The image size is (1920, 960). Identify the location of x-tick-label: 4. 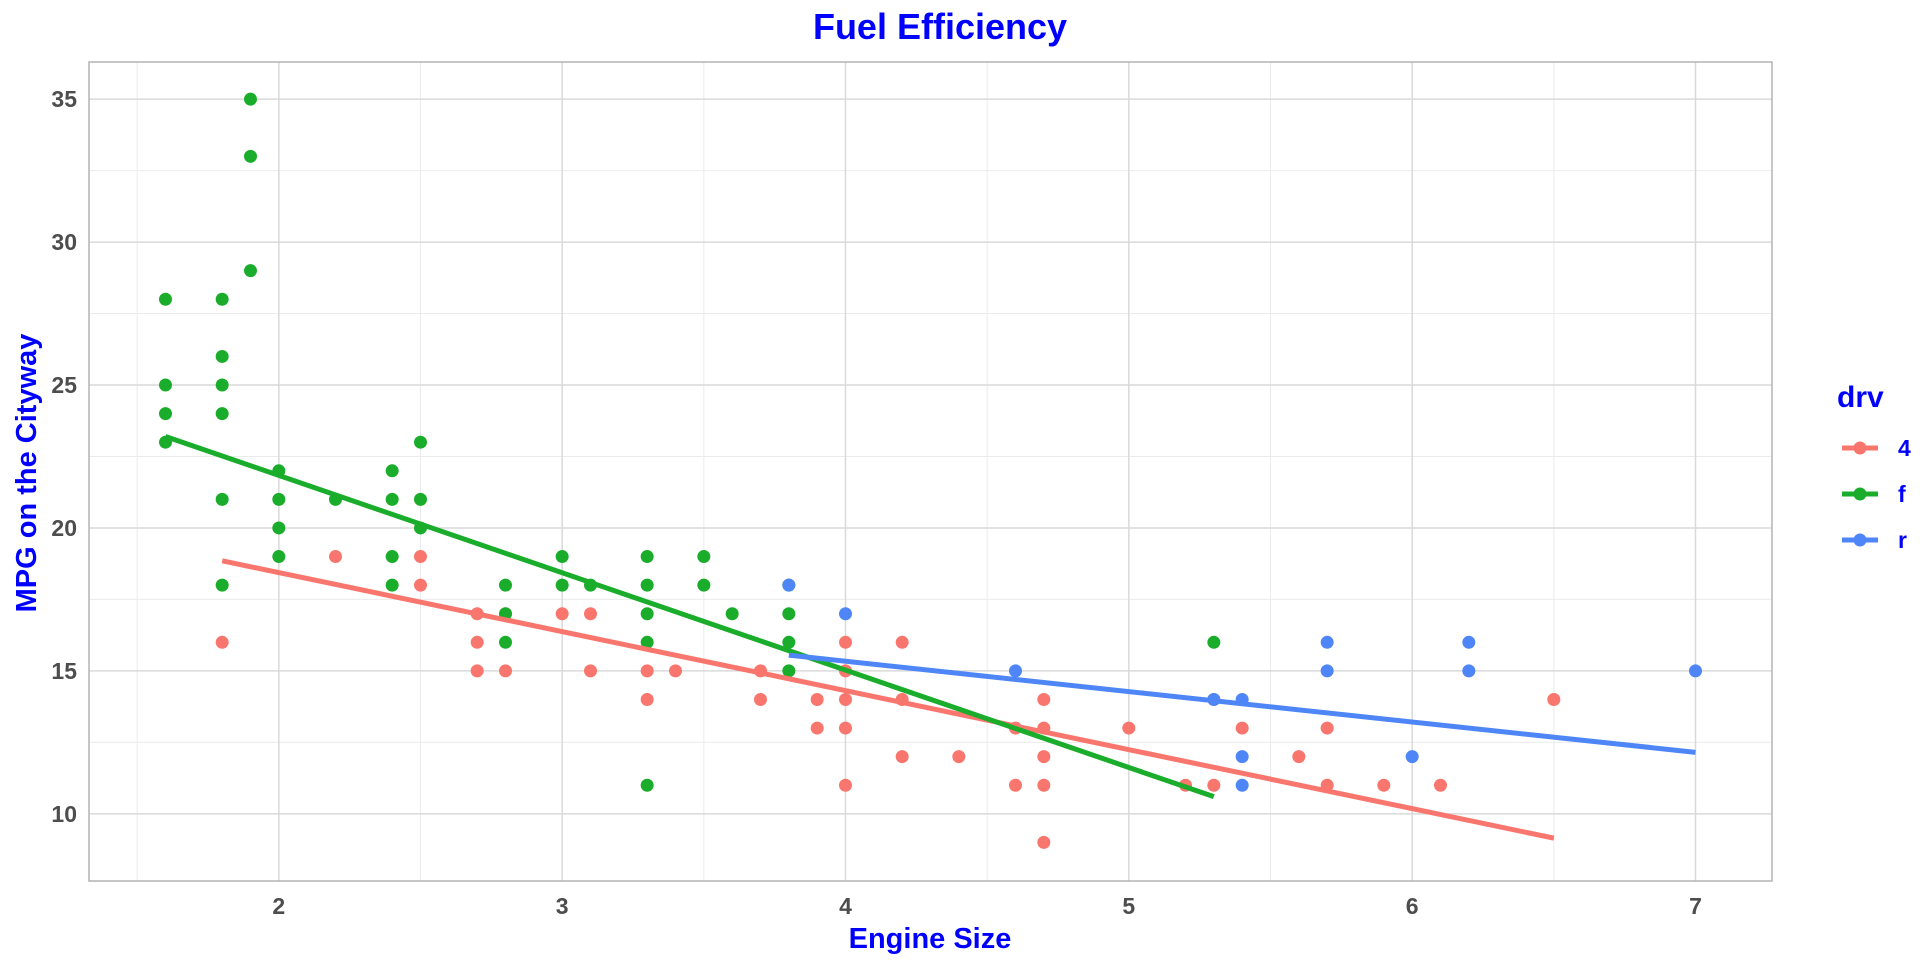
(845, 906).